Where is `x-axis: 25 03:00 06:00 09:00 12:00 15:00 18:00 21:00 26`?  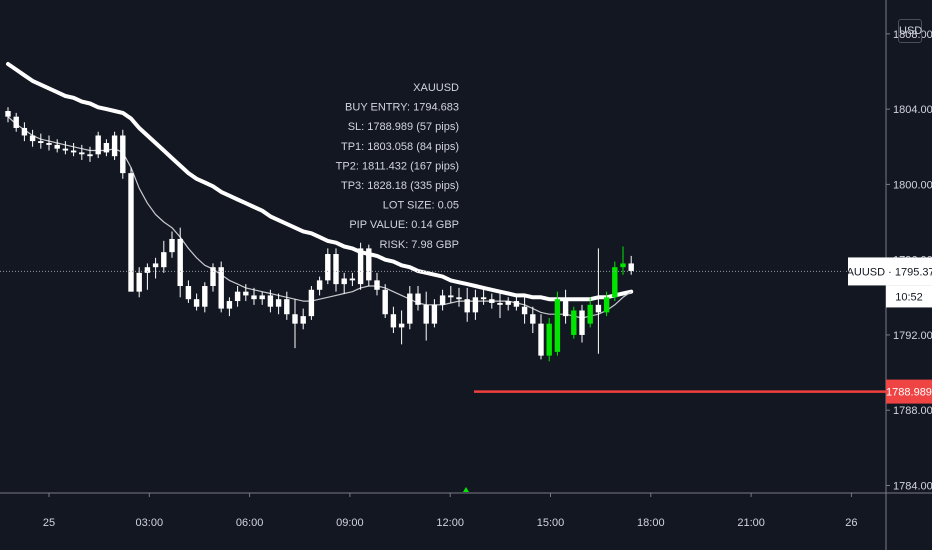 x-axis: 25 03:00 06:00 09:00 12:00 15:00 18:00 21:00 26 is located at coordinates (466, 508).